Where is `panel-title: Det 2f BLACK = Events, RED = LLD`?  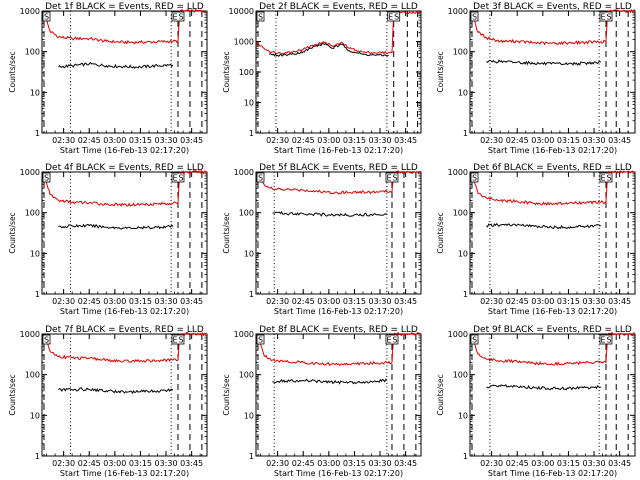
panel-title: Det 2f BLACK = Events, RED = LLD is located at coordinates (338, 7).